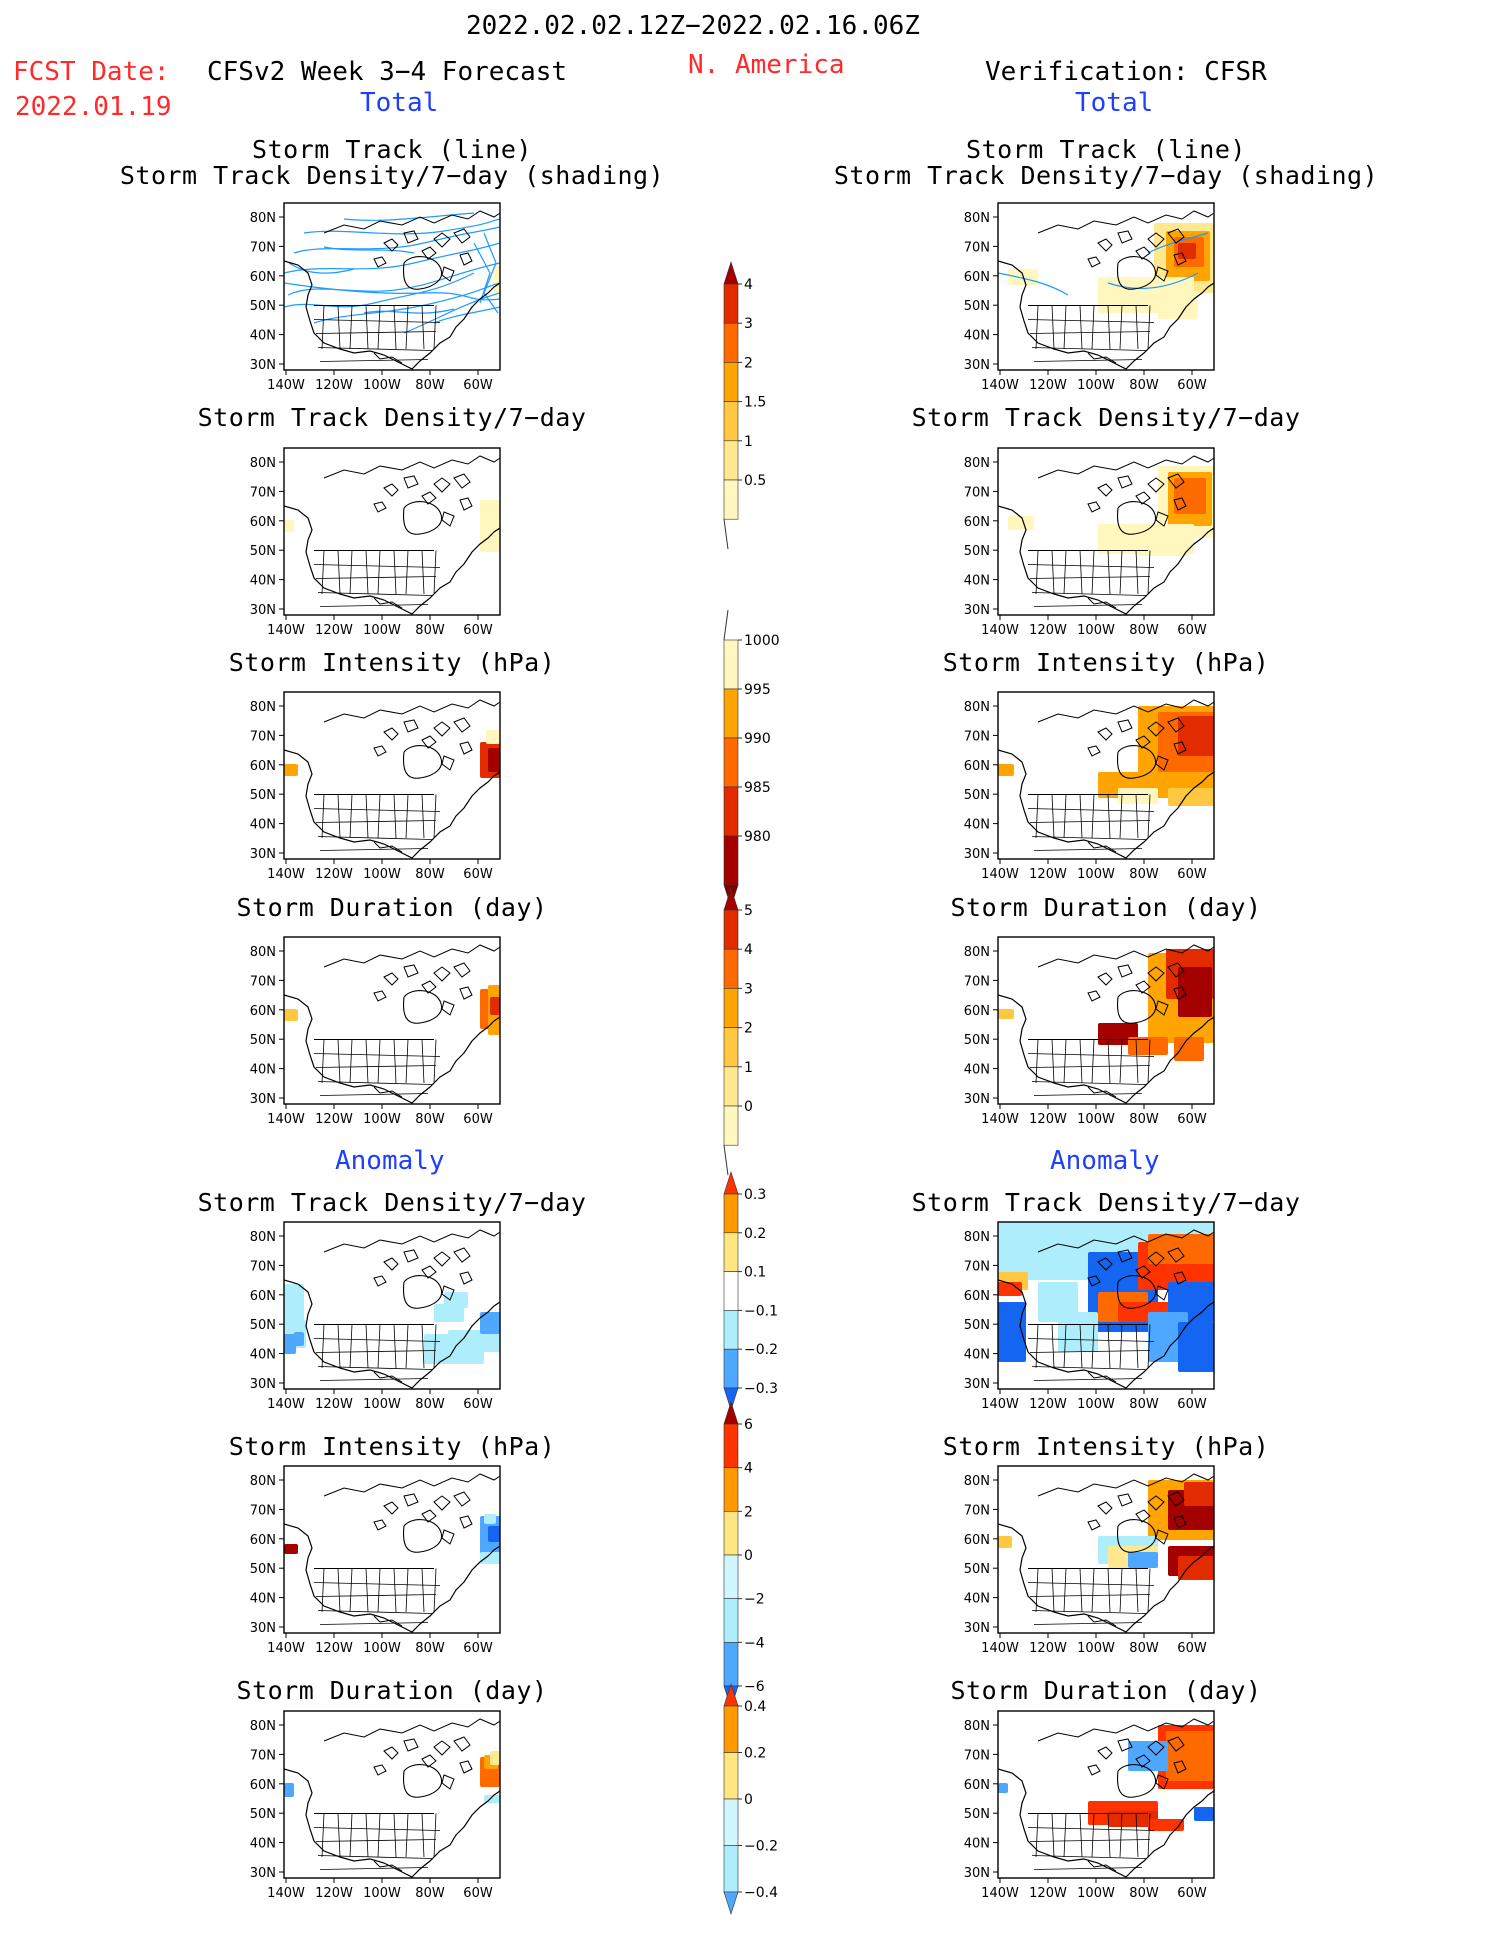 The image size is (1487, 1934). What do you see at coordinates (1114, 103) in the screenshot?
I see `total-label-right: Total` at bounding box center [1114, 103].